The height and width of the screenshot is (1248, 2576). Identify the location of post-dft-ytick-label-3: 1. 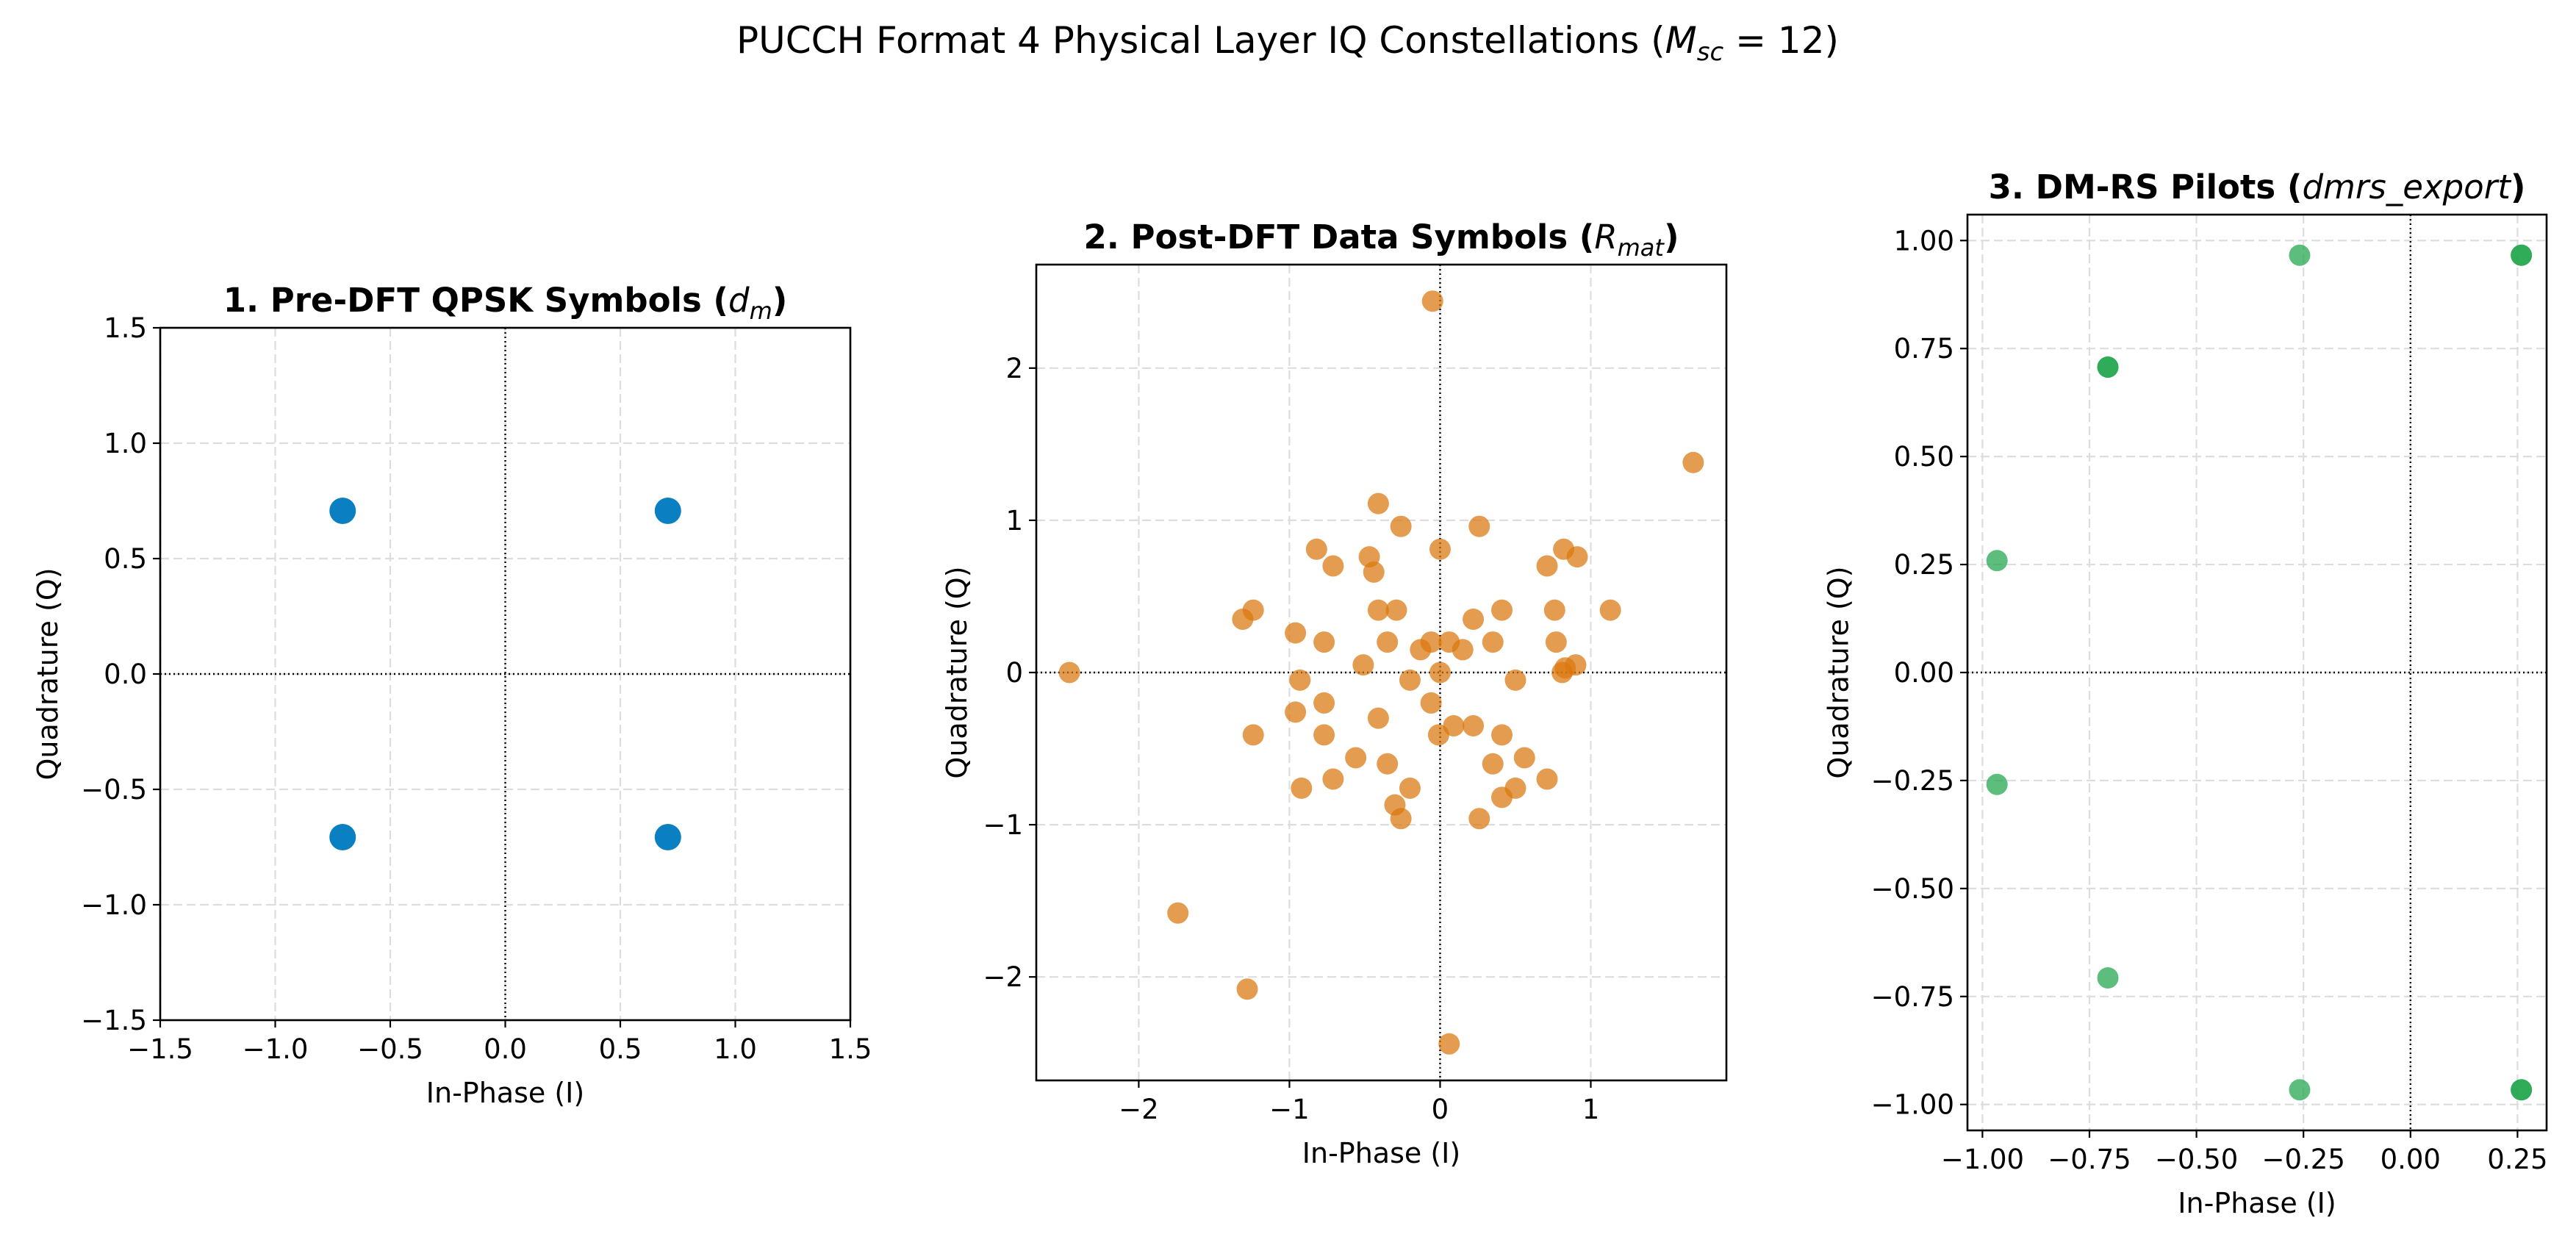
(1014, 521).